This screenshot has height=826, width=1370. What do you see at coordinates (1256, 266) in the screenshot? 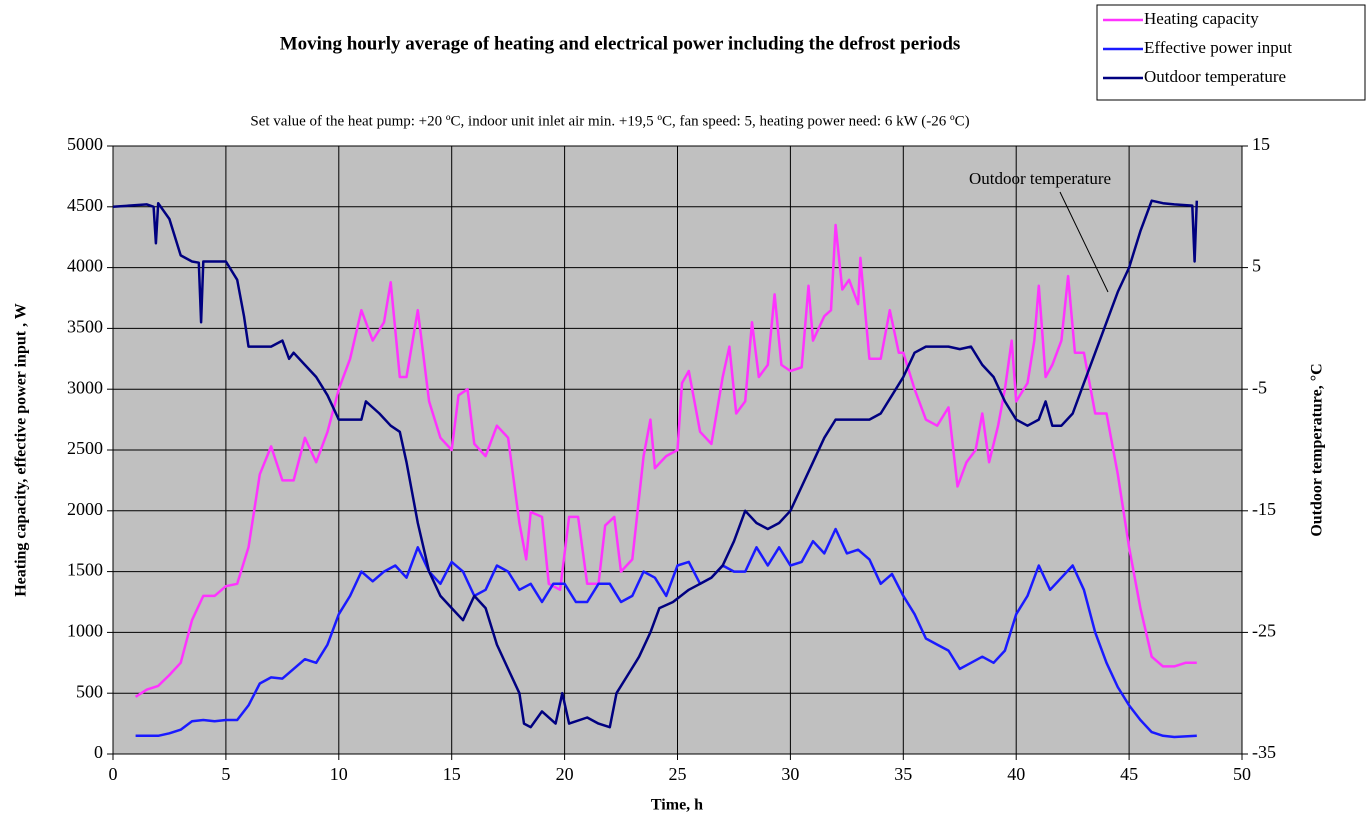
I see `y2-tick-label: 5` at bounding box center [1256, 266].